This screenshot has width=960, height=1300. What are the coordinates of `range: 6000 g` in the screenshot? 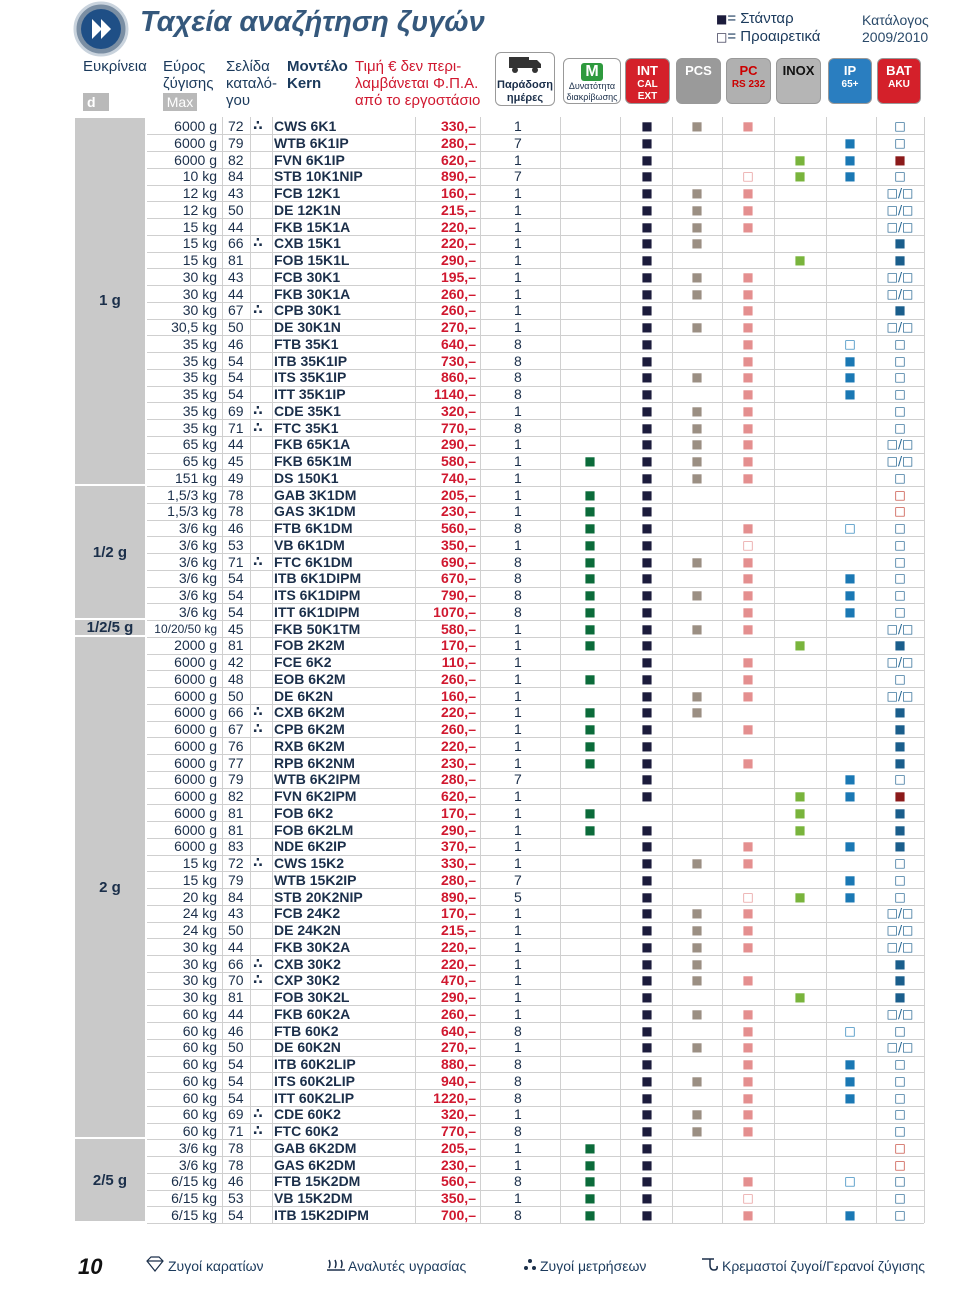 It's located at (195, 662).